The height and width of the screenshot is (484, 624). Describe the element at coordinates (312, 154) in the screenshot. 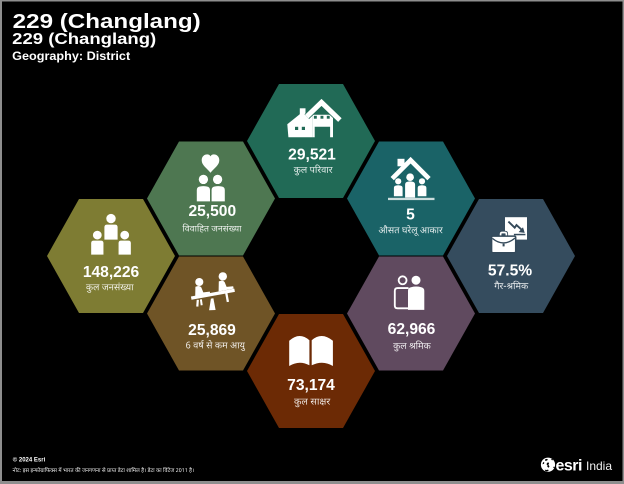

I see `svg-text: 29,521` at that location.